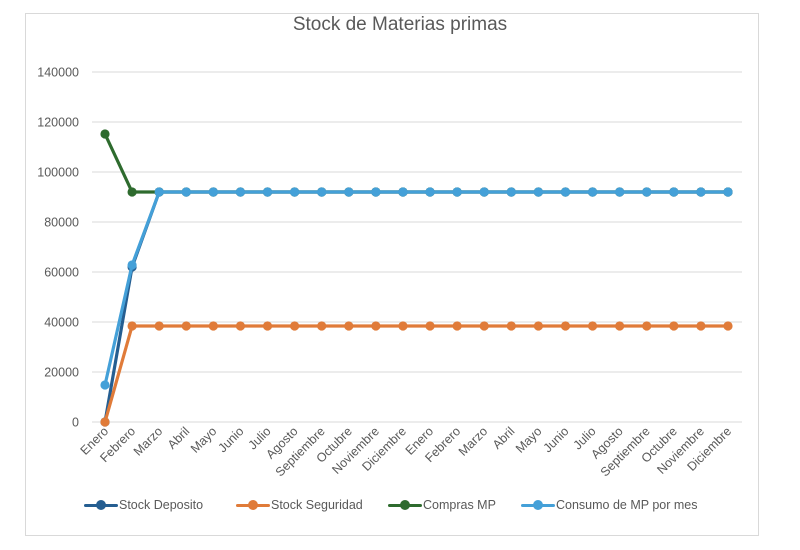 The width and height of the screenshot is (800, 550). Describe the element at coordinates (61, 323) in the screenshot. I see `y-tick-label: 40000` at that location.